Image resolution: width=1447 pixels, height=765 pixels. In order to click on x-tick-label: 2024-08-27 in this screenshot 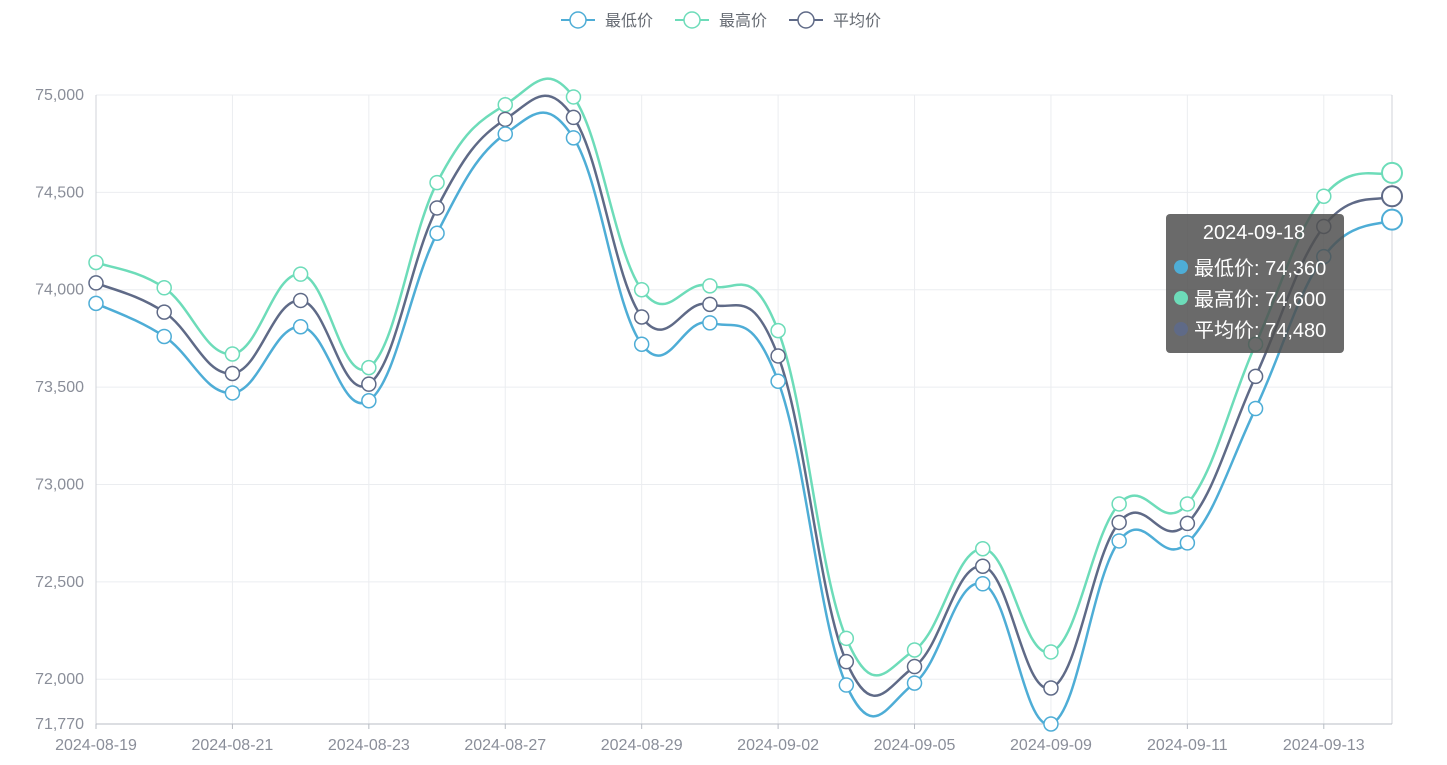, I will do `click(505, 745)`.